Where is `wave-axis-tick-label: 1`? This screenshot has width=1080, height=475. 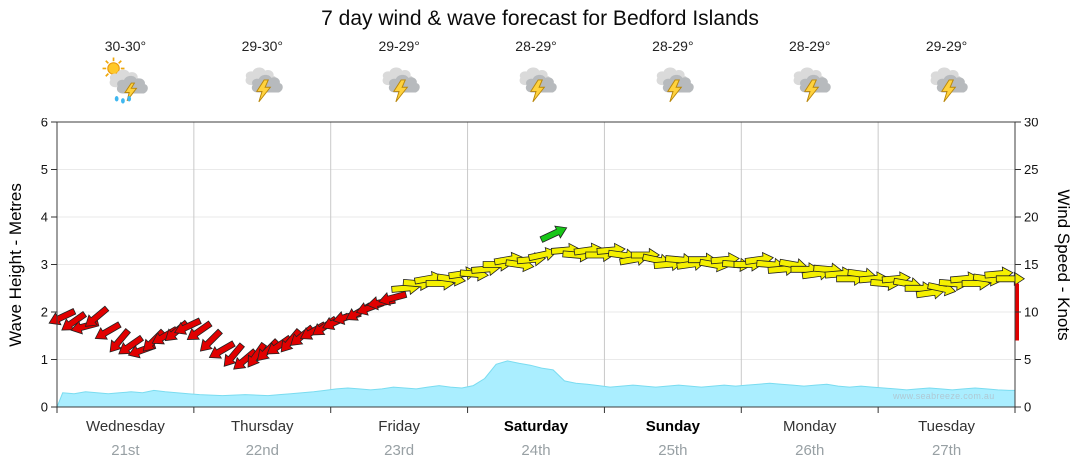 wave-axis-tick-label: 1 is located at coordinates (44, 359).